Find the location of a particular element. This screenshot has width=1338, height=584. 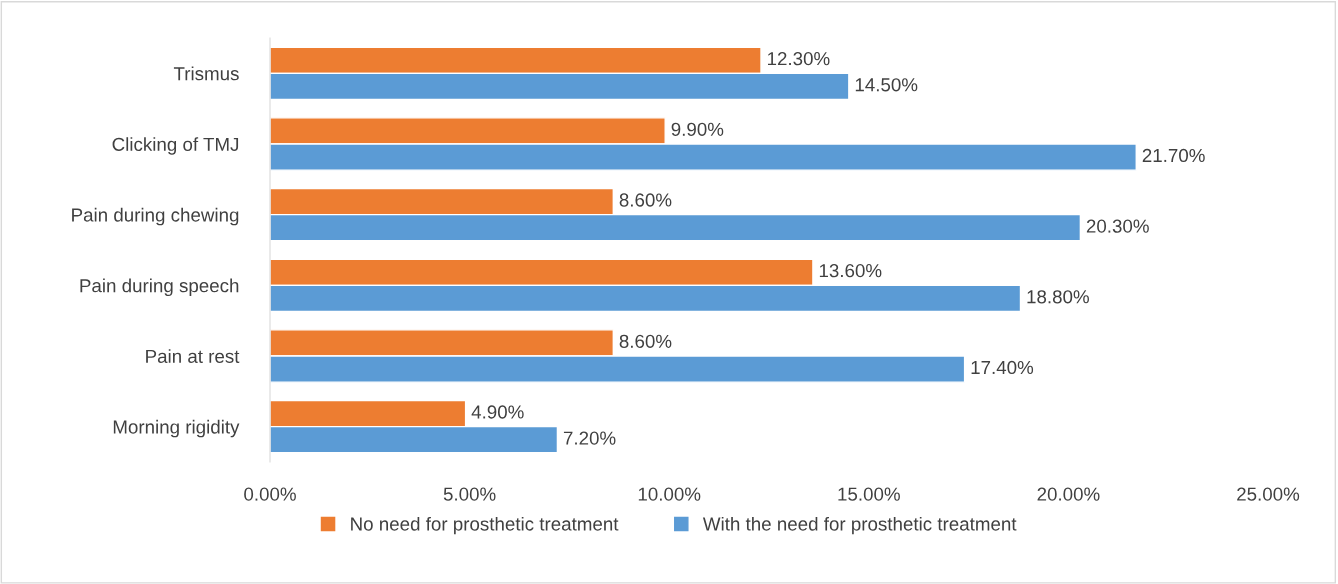

y-tick-label: Morning rigidity is located at coordinates (176, 428).